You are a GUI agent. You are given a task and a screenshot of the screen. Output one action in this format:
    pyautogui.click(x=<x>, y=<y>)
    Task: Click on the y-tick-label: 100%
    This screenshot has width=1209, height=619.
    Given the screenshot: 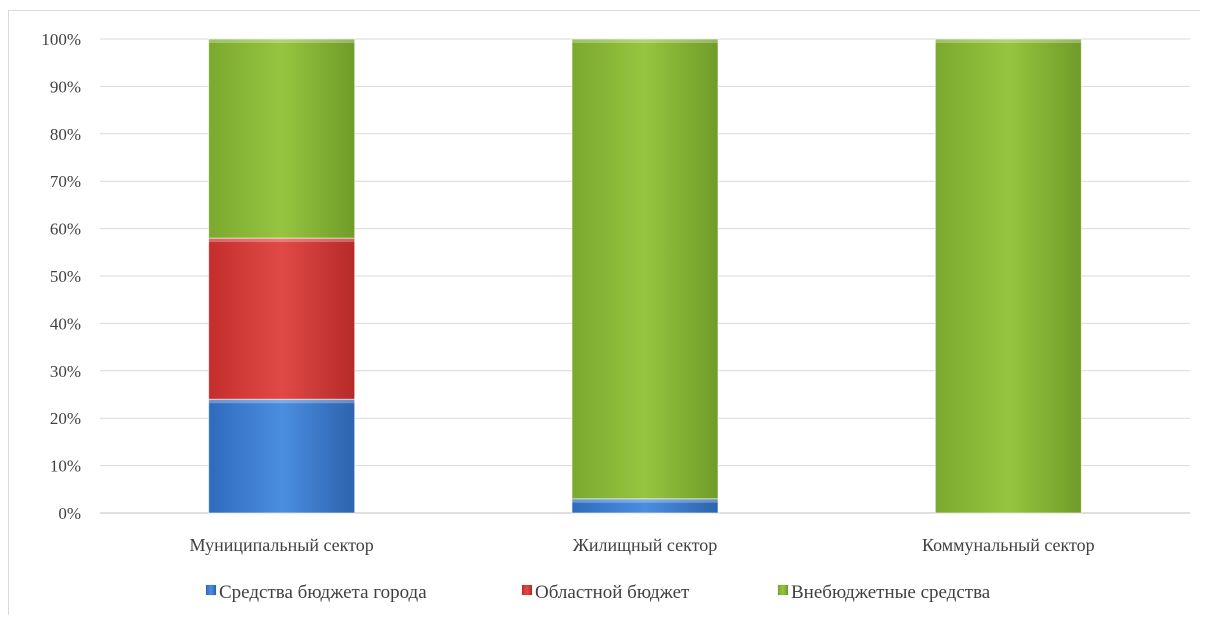 What is the action you would take?
    pyautogui.click(x=61, y=39)
    